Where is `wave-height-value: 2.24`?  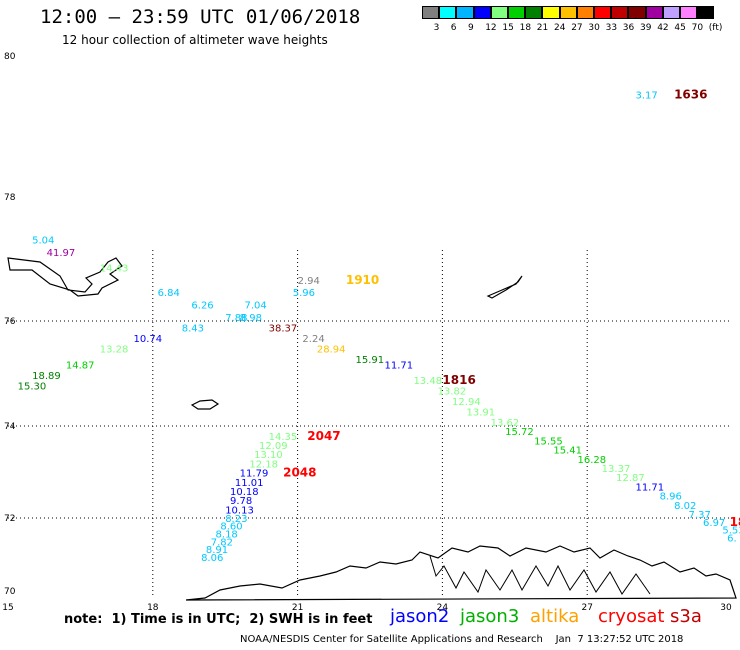
wave-height-value: 2.24 is located at coordinates (313, 339).